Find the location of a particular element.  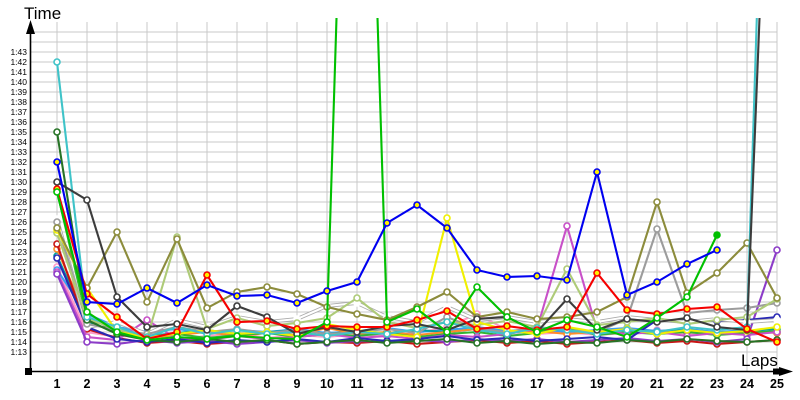

x-tick-label: 15 is located at coordinates (477, 384).